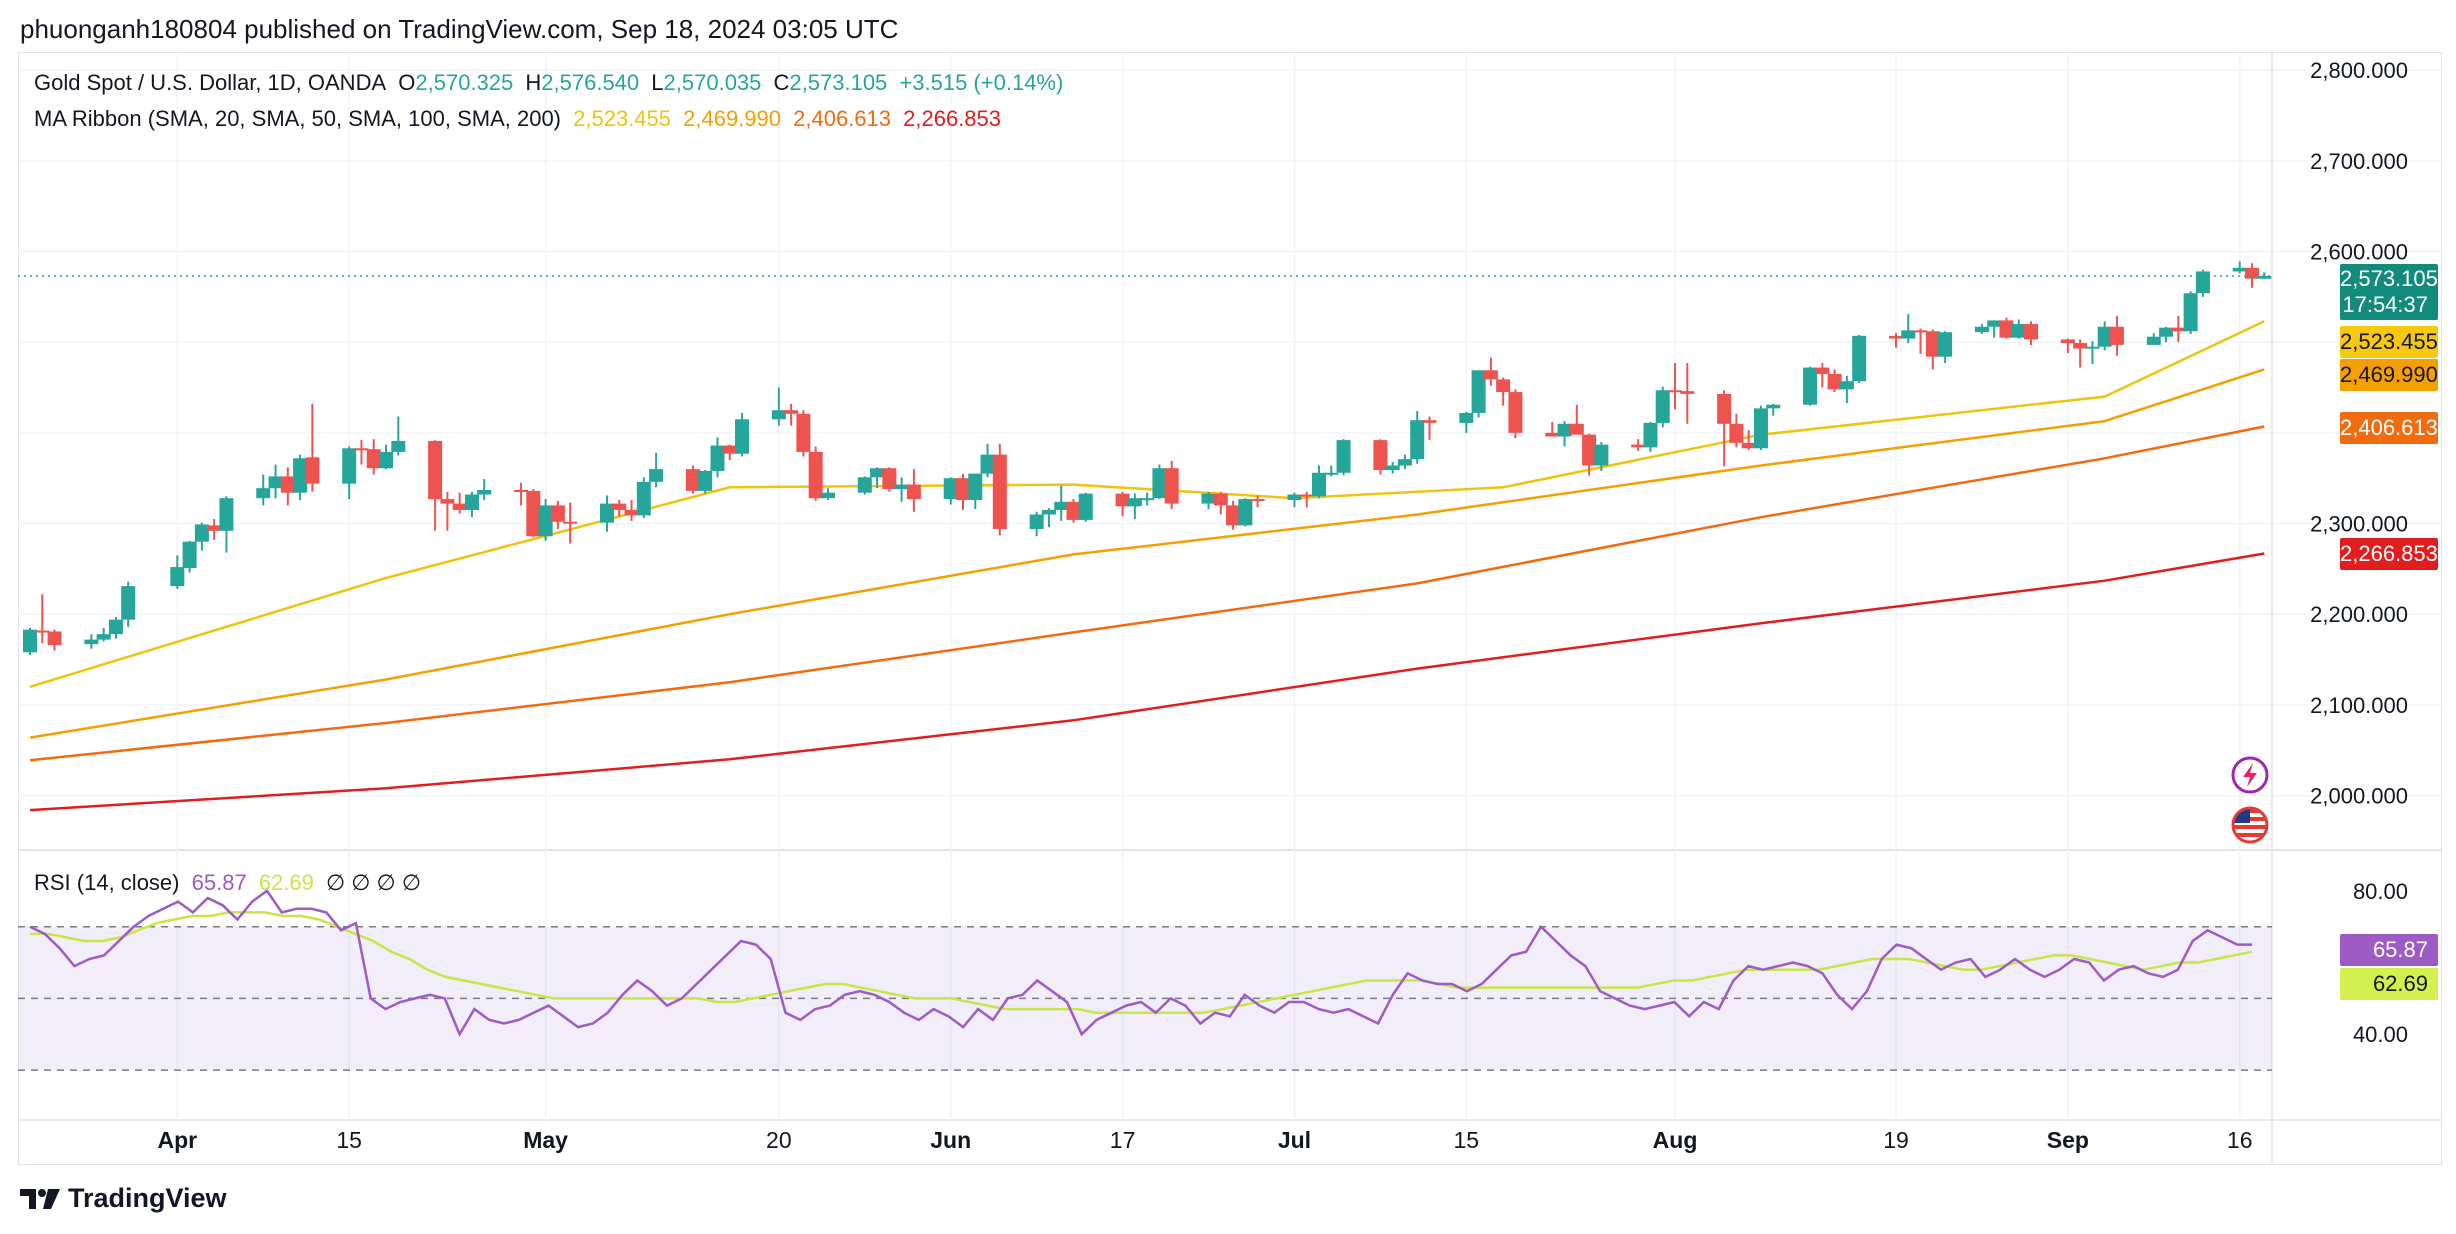 This screenshot has width=2456, height=1234. I want to click on time-tick-label: 20, so click(779, 1140).